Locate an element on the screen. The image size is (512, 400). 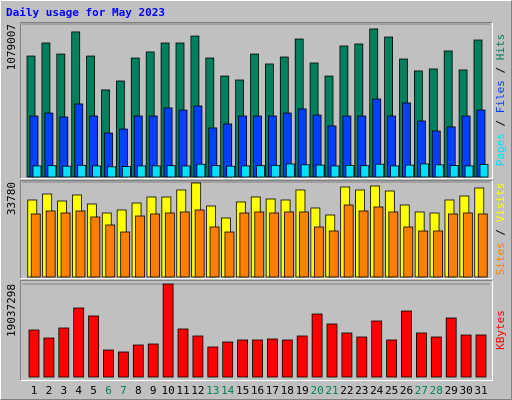
x-tick-label: 22 is located at coordinates (346, 390).